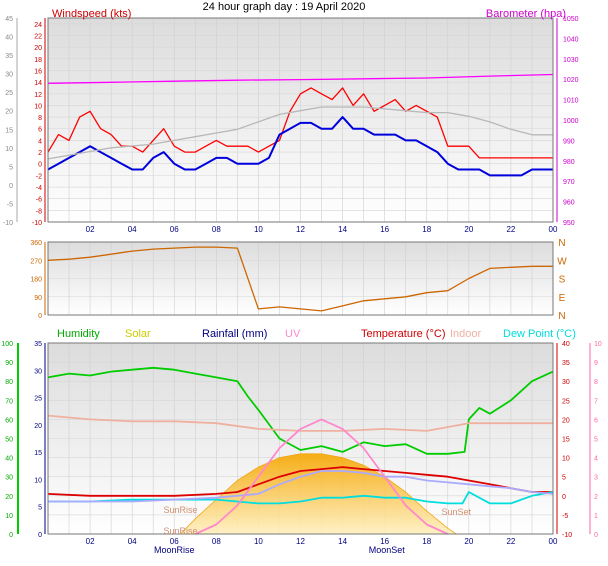 The image size is (608, 566). What do you see at coordinates (9, 56) in the screenshot?
I see `outer-tick-label: 35` at bounding box center [9, 56].